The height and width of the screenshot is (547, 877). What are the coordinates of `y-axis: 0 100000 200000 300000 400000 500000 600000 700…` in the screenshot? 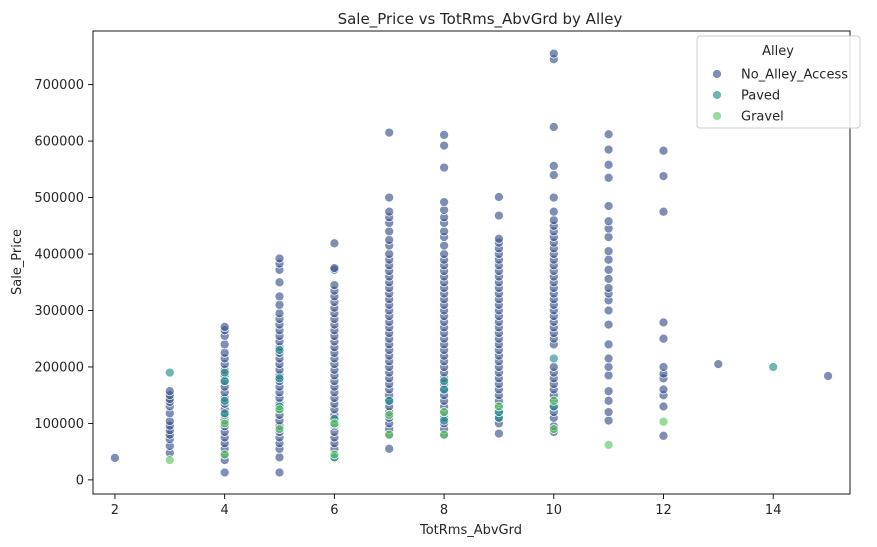 It's located at (63, 283).